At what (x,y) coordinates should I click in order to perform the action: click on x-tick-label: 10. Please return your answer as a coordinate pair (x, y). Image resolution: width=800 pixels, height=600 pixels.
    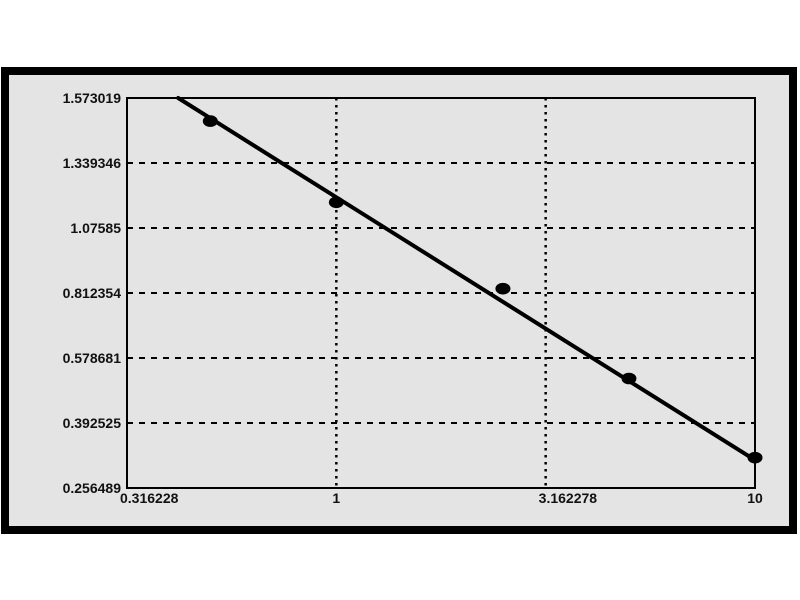
    Looking at the image, I should click on (755, 498).